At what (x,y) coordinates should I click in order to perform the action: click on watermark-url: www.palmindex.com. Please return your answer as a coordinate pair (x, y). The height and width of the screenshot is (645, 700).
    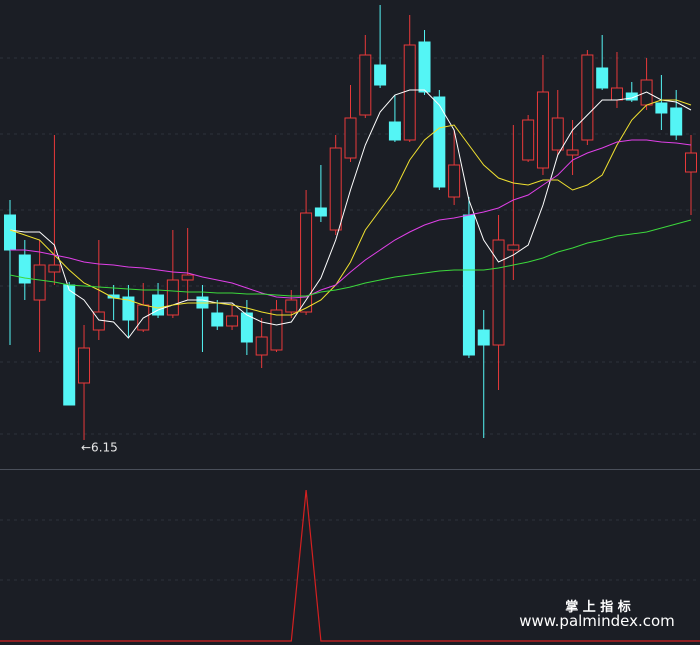
    Looking at the image, I should click on (597, 621).